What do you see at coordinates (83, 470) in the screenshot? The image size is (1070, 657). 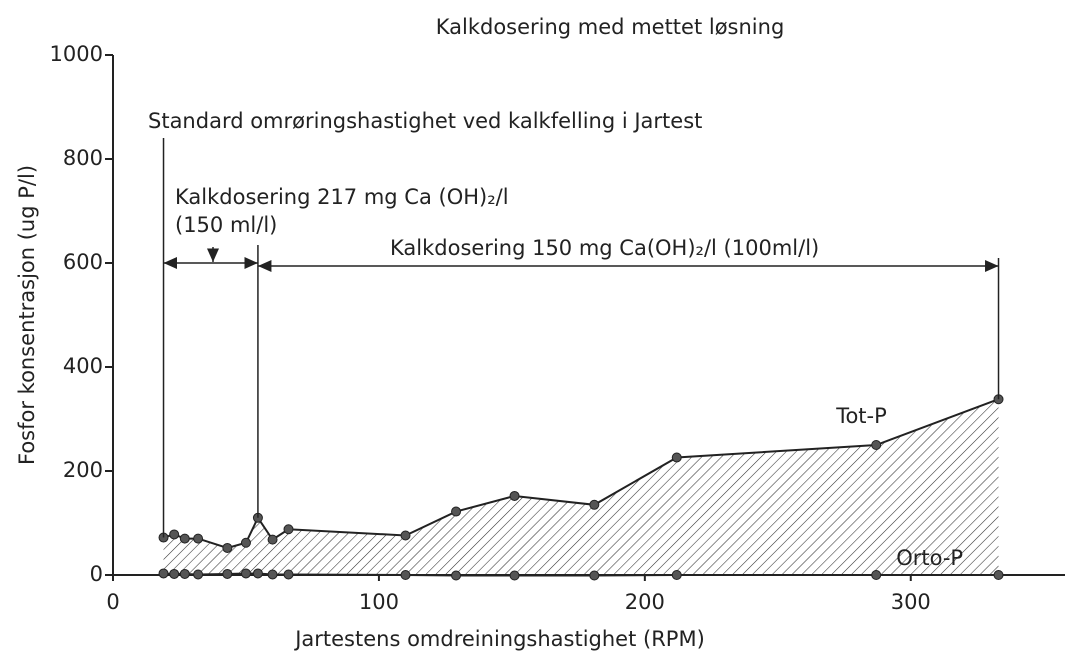 I see `y-tick-label: 200` at bounding box center [83, 470].